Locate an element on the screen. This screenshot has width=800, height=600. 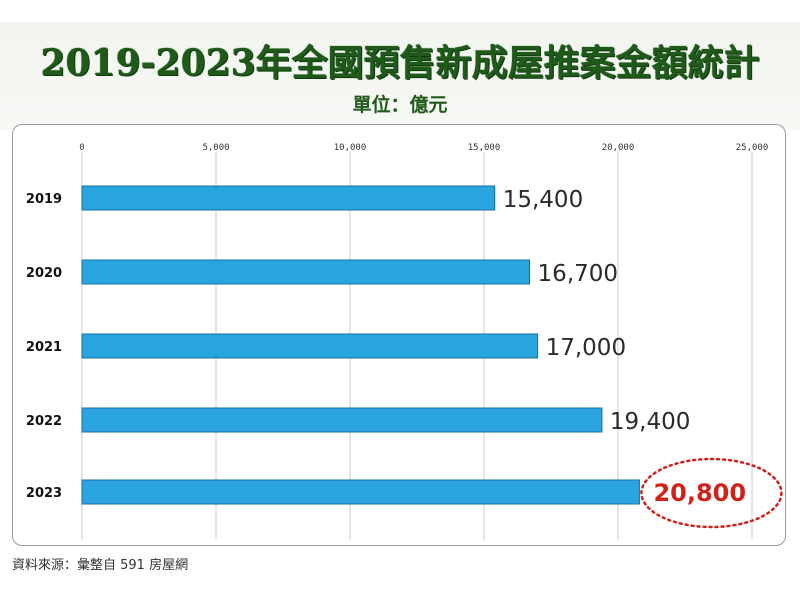
category-label: 2019 is located at coordinates (44, 199).